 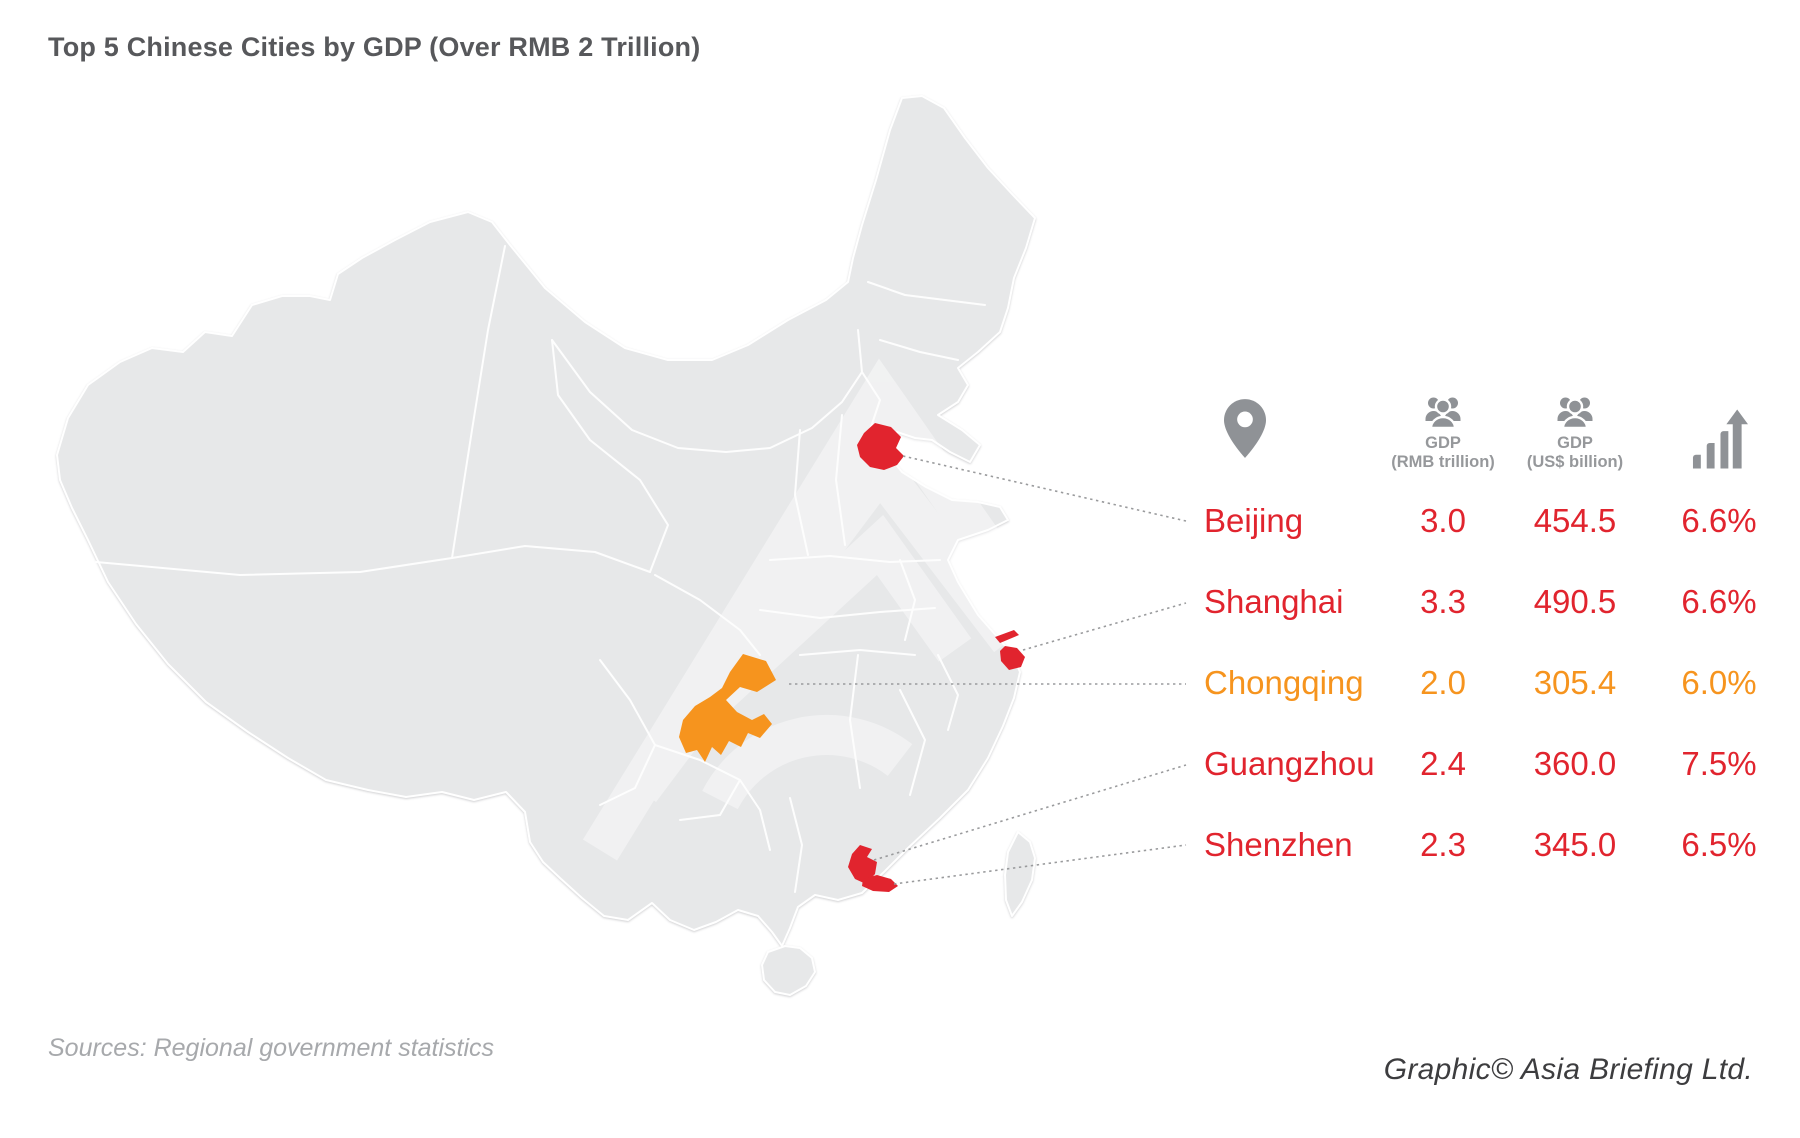 I want to click on table-row: Chongqing 2.0 305.4 6.0%, so click(x=1491, y=682).